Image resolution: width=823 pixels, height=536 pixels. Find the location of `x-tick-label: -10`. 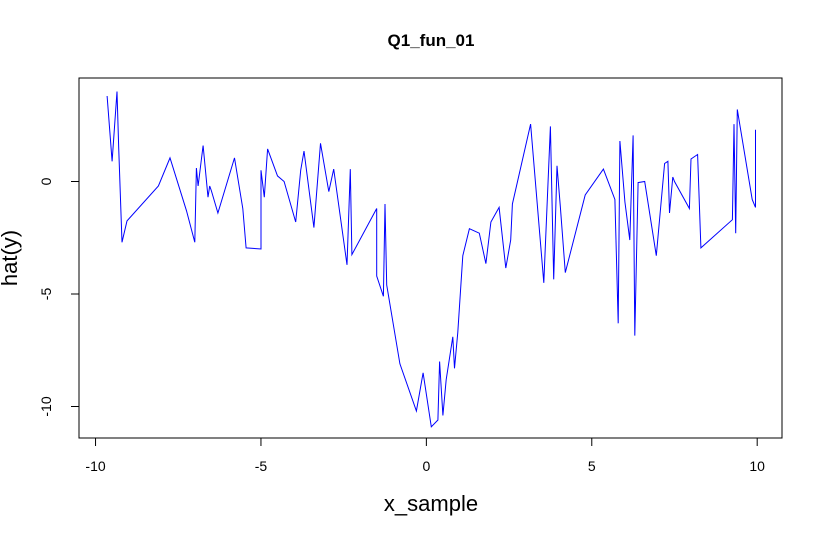

x-tick-label: -10 is located at coordinates (95, 466).